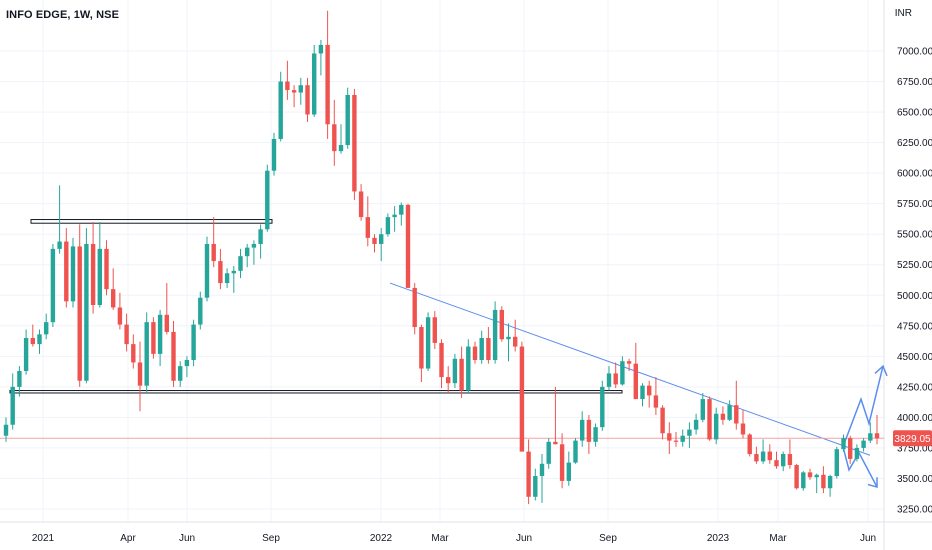 The image size is (932, 550). I want to click on last-price-label: 3829.05, so click(912, 439).